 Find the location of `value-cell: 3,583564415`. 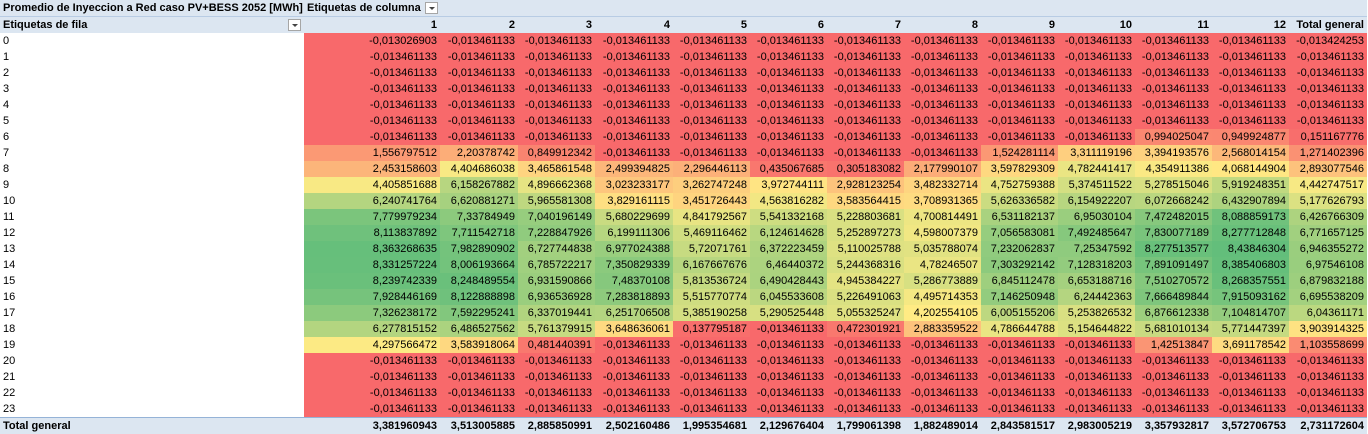

value-cell: 3,583564415 is located at coordinates (865, 201).